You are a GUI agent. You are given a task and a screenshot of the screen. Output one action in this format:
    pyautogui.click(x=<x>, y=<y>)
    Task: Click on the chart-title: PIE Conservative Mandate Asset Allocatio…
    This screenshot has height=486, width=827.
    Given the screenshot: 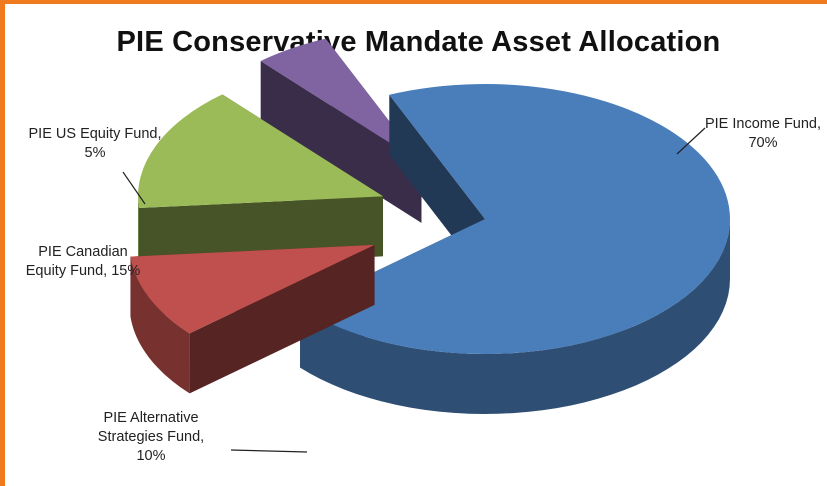 What is the action you would take?
    pyautogui.click(x=418, y=42)
    